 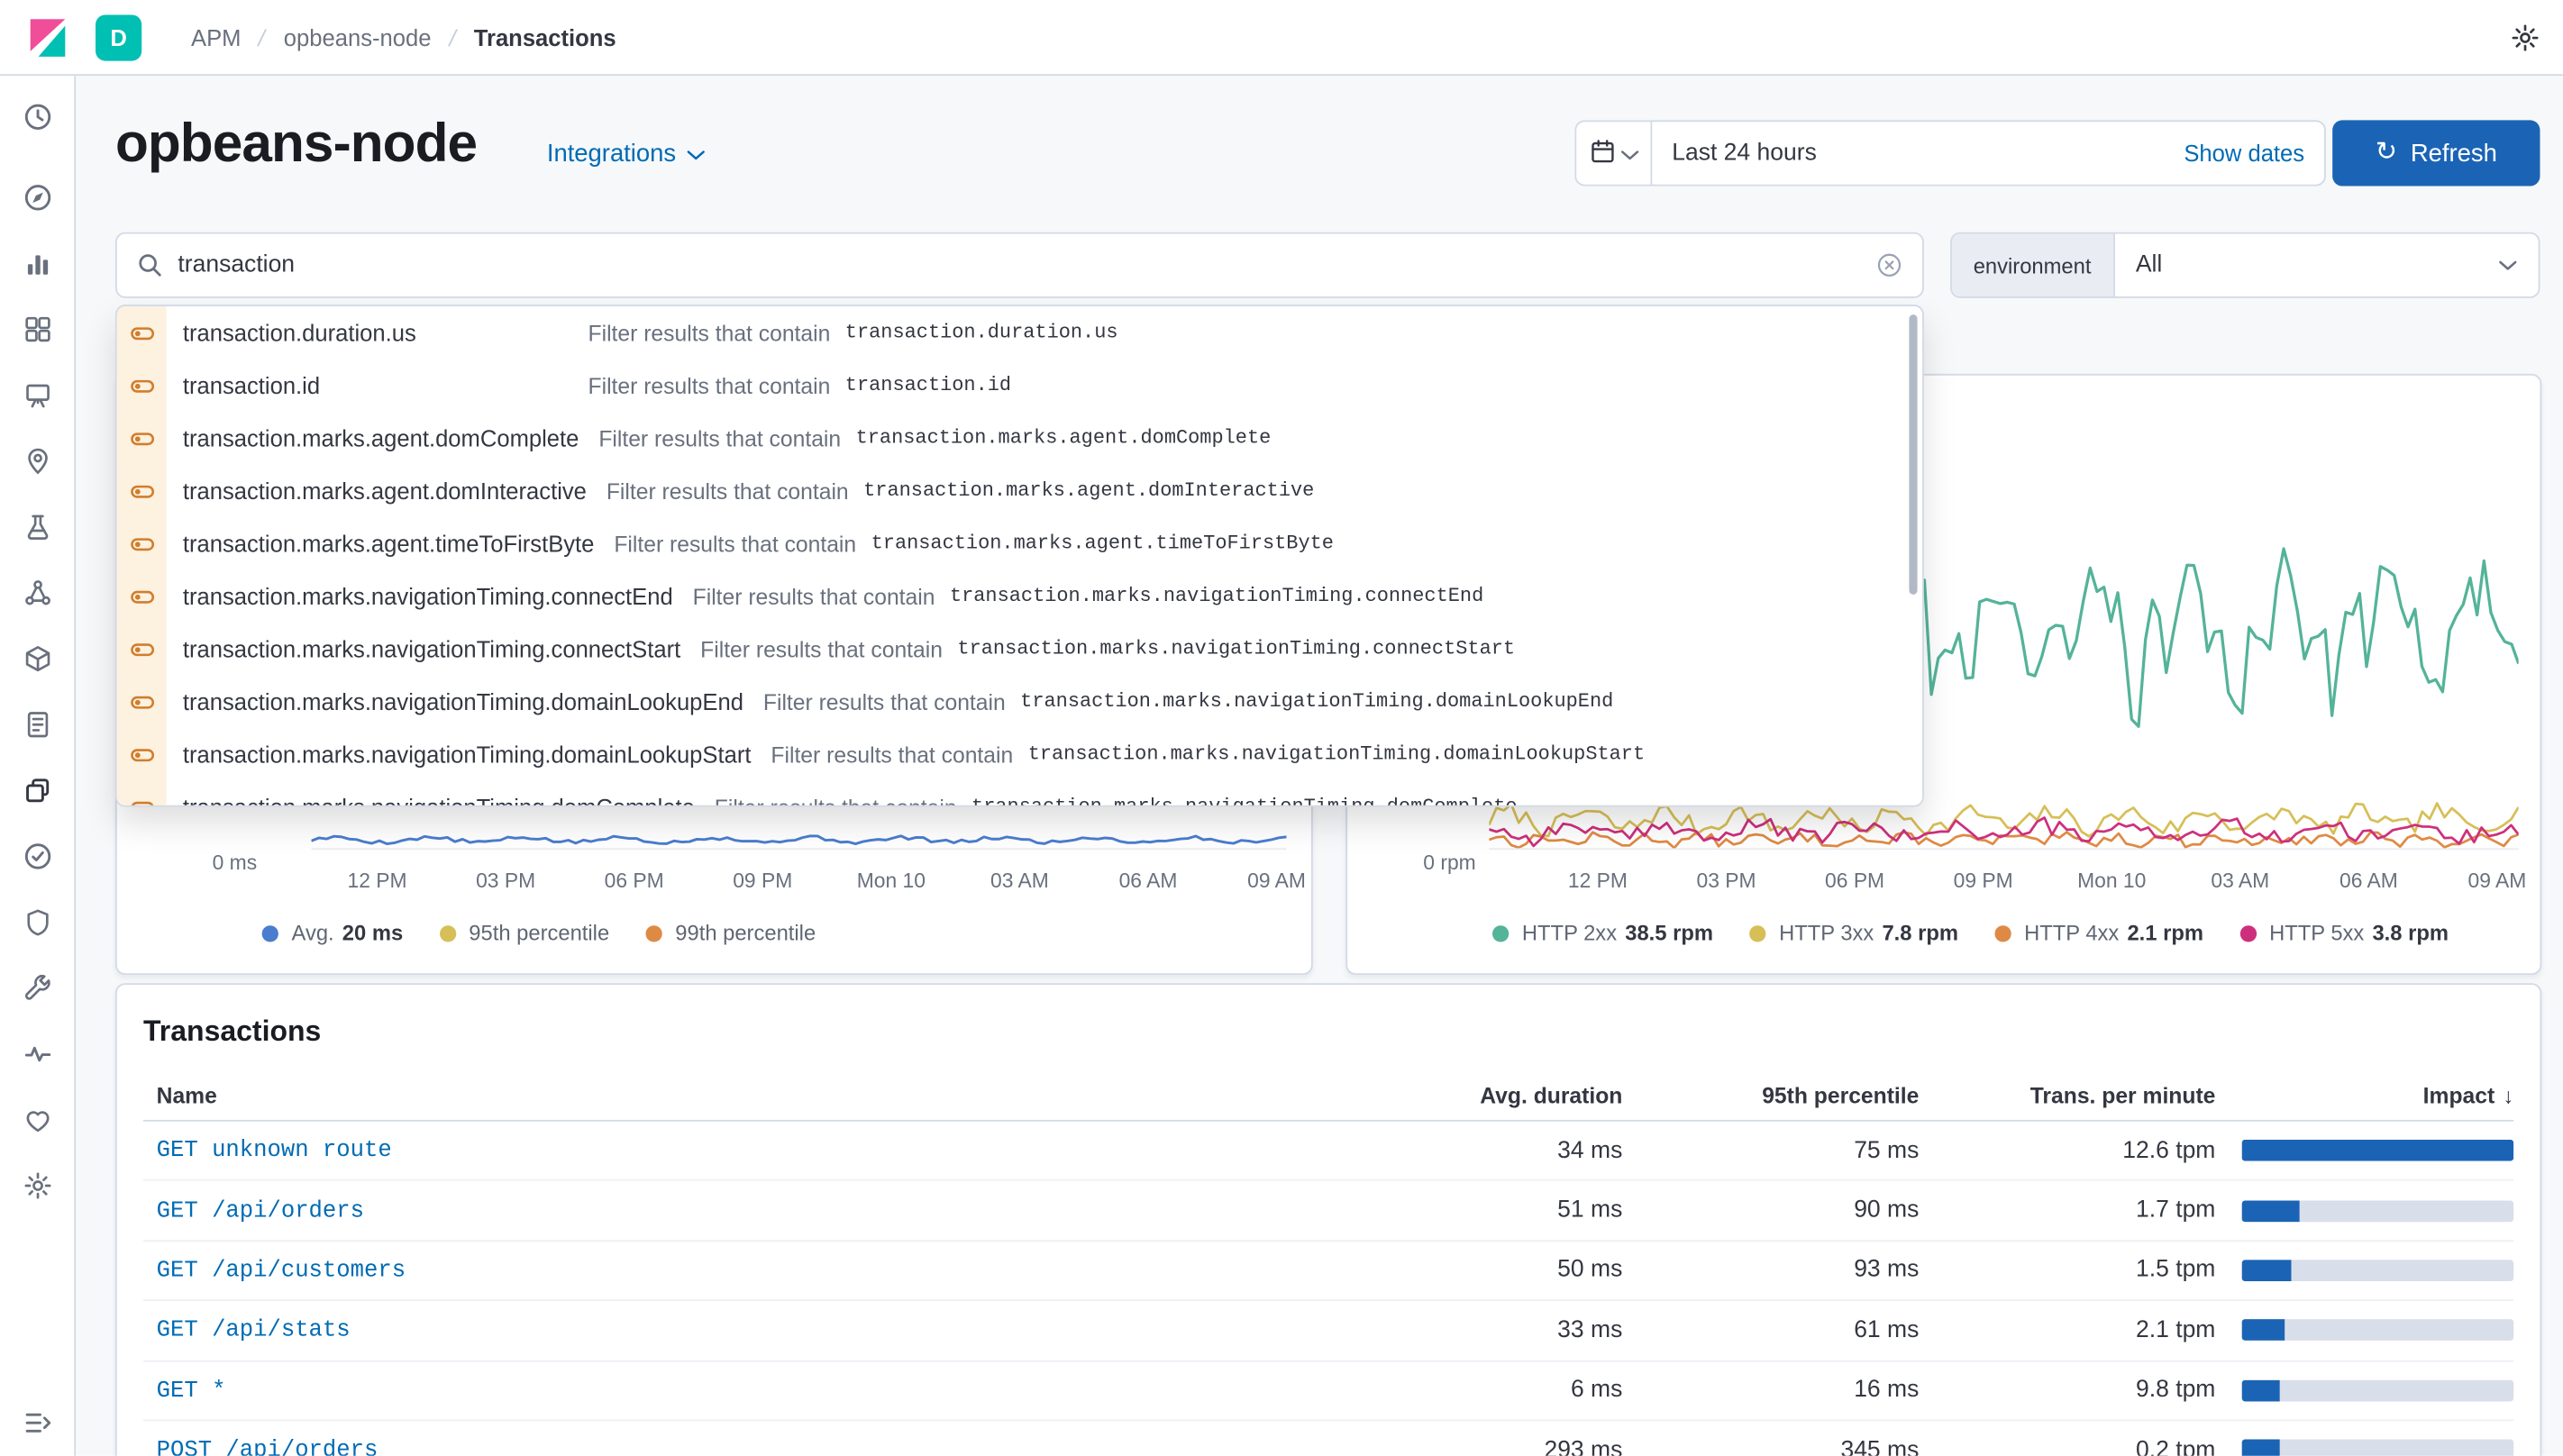 What do you see at coordinates (1449, 863) in the screenshot?
I see `y-axis-zero-label: 0 rpm` at bounding box center [1449, 863].